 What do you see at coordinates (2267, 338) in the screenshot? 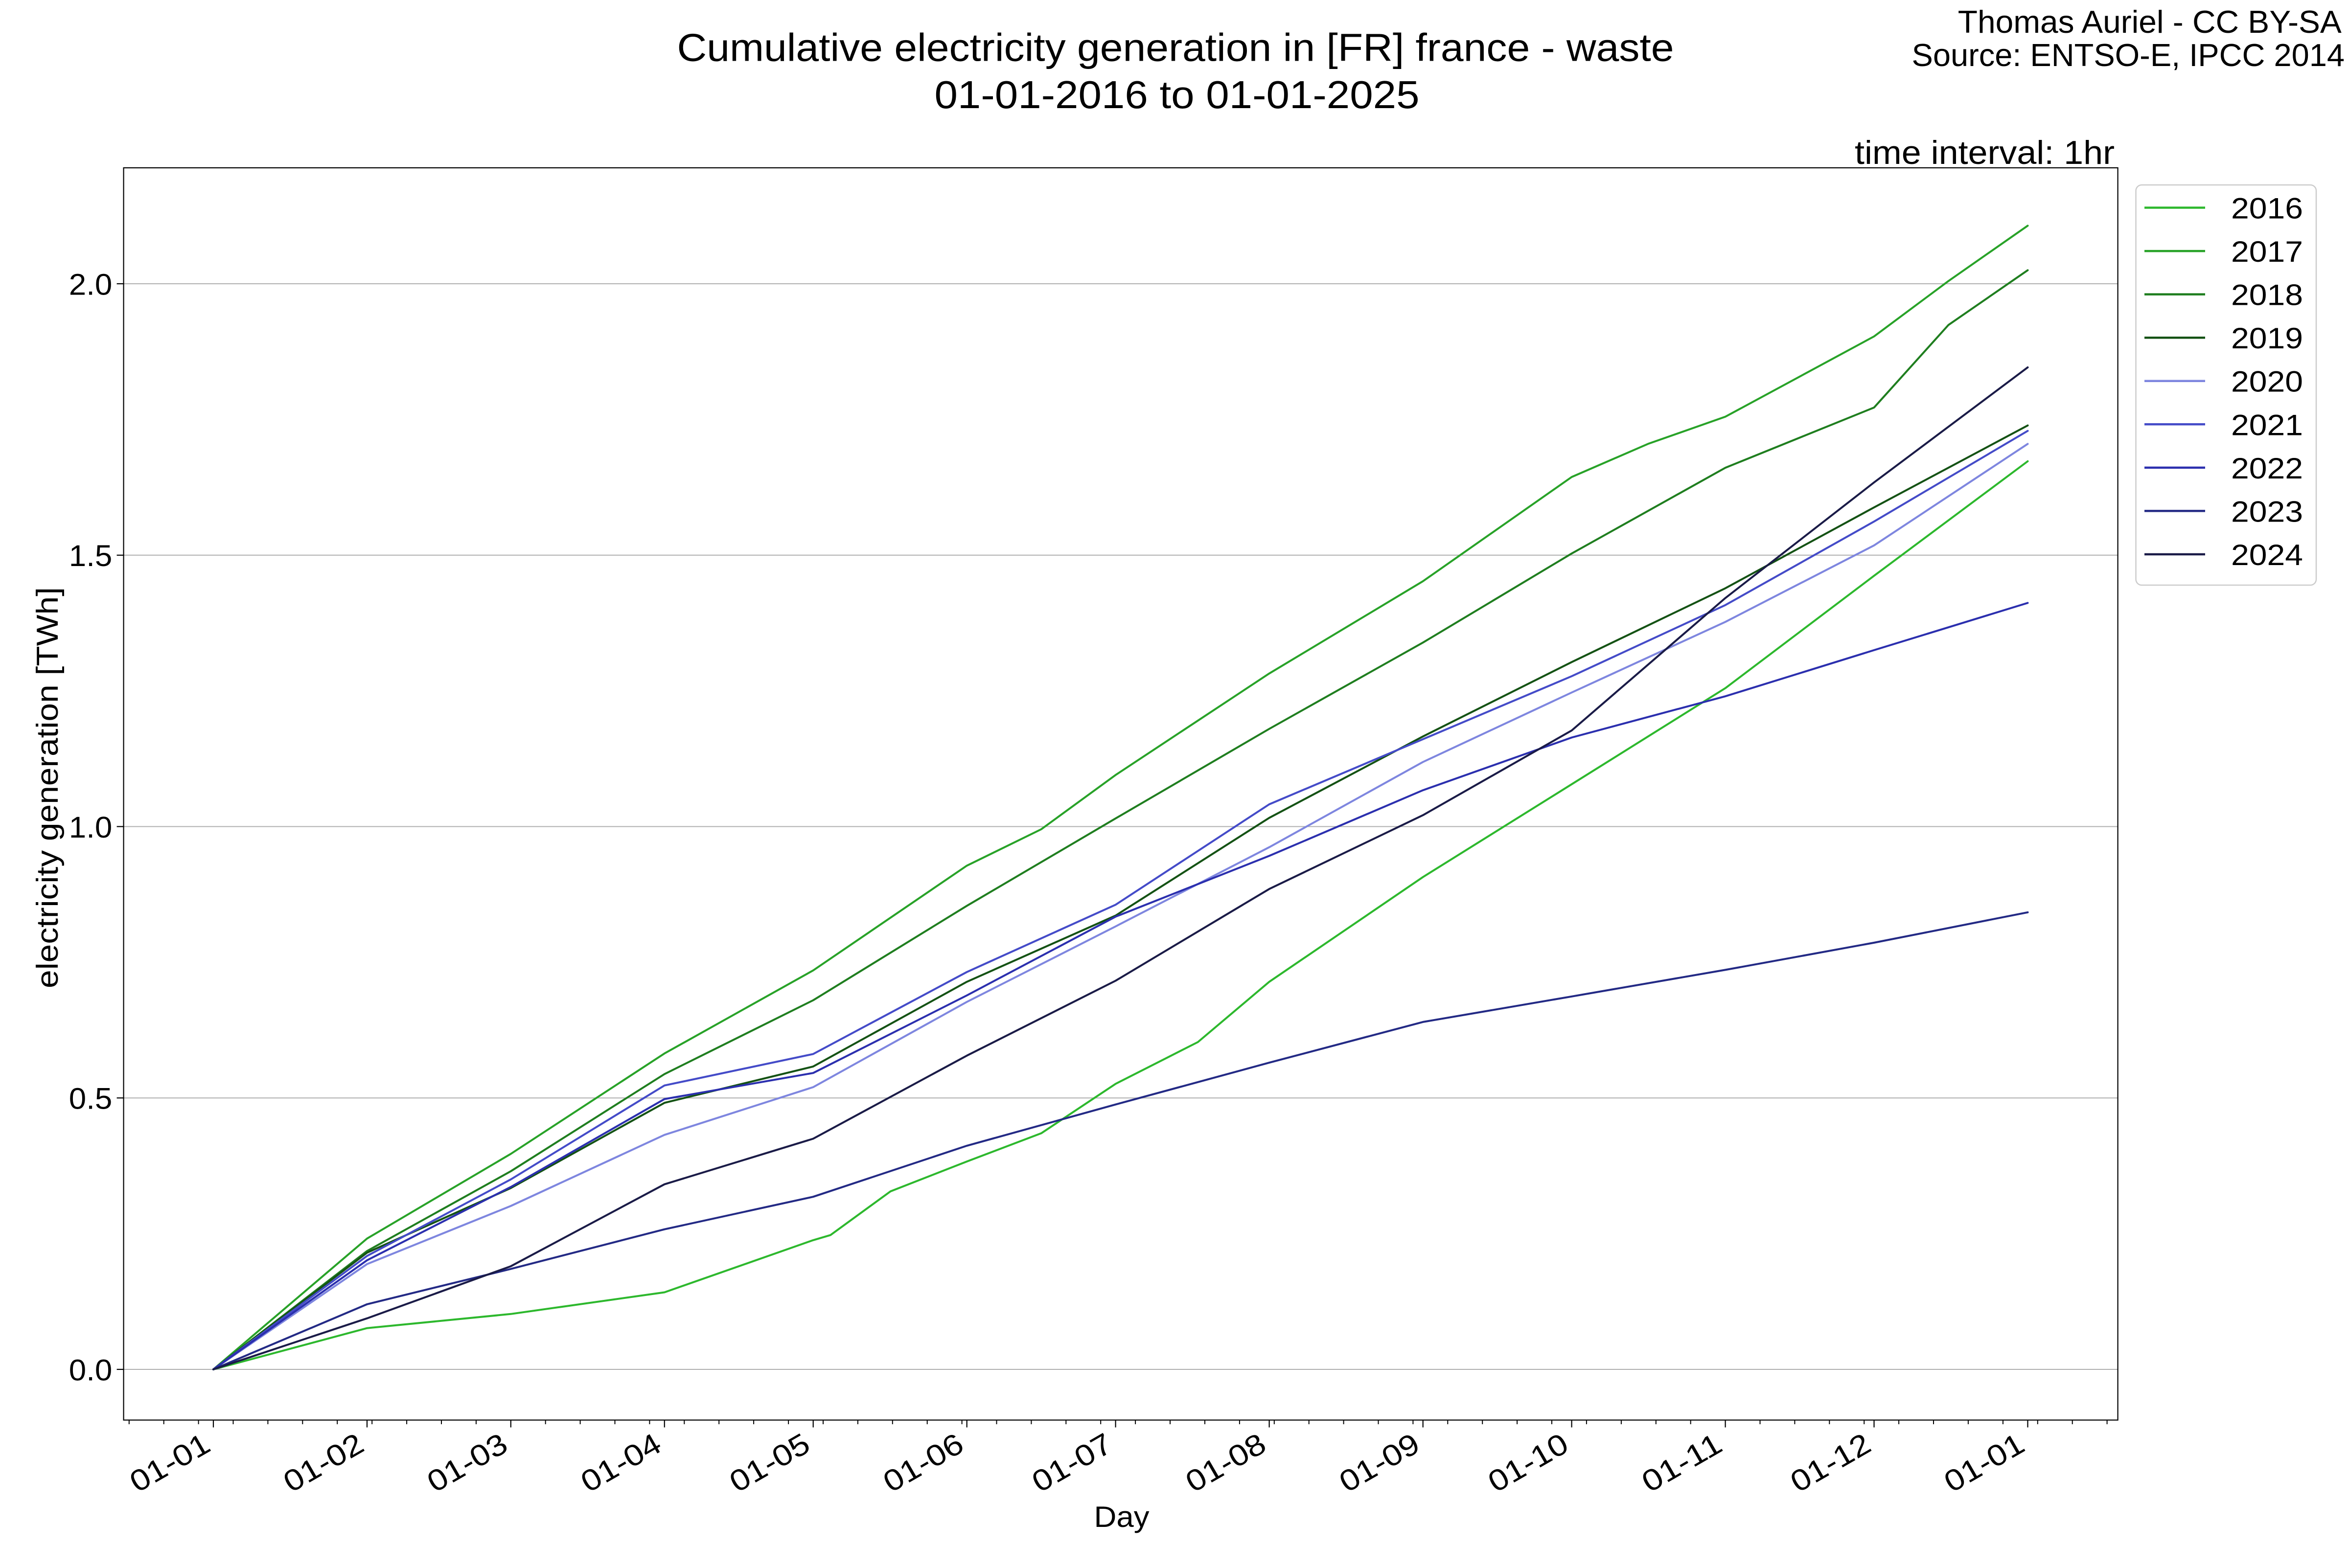
I see `svg-text: 2019` at bounding box center [2267, 338].